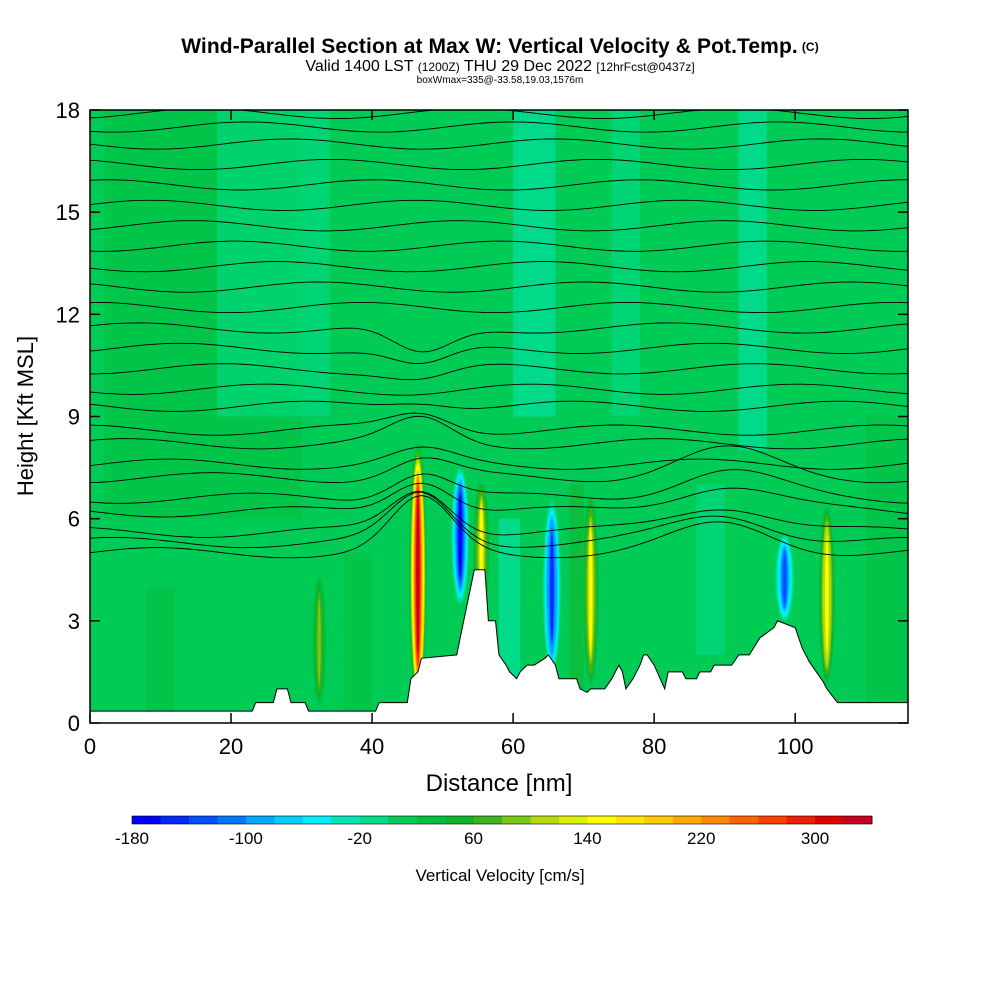 The width and height of the screenshot is (1000, 1000). I want to click on y-tick-label: 9, so click(74, 417).